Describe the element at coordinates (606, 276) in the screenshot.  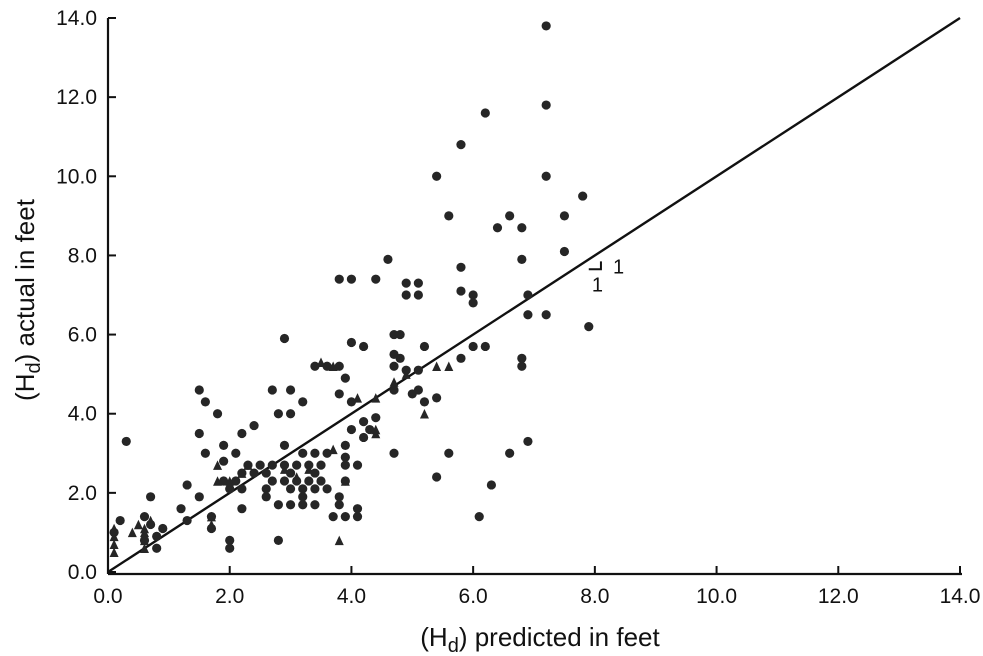
I see `slope-marker: 11` at that location.